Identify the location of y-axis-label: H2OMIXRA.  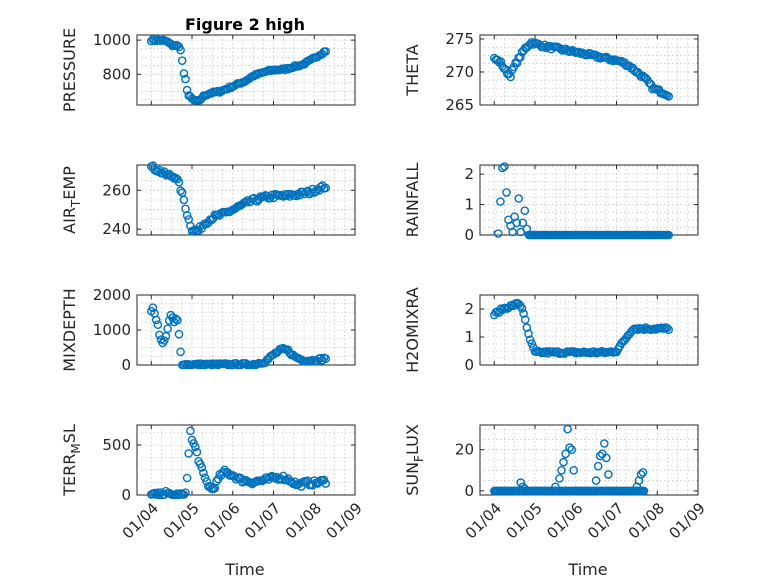
(412, 330).